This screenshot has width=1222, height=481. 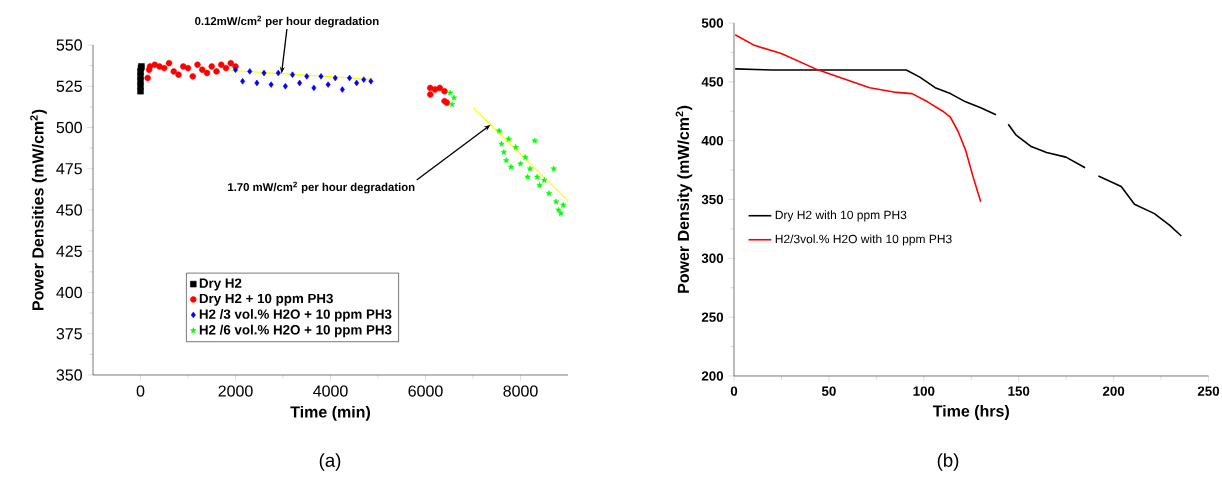 What do you see at coordinates (295, 315) in the screenshot?
I see `legend-label: H2 /3 vol.% H2O + 10 ppm PH3` at bounding box center [295, 315].